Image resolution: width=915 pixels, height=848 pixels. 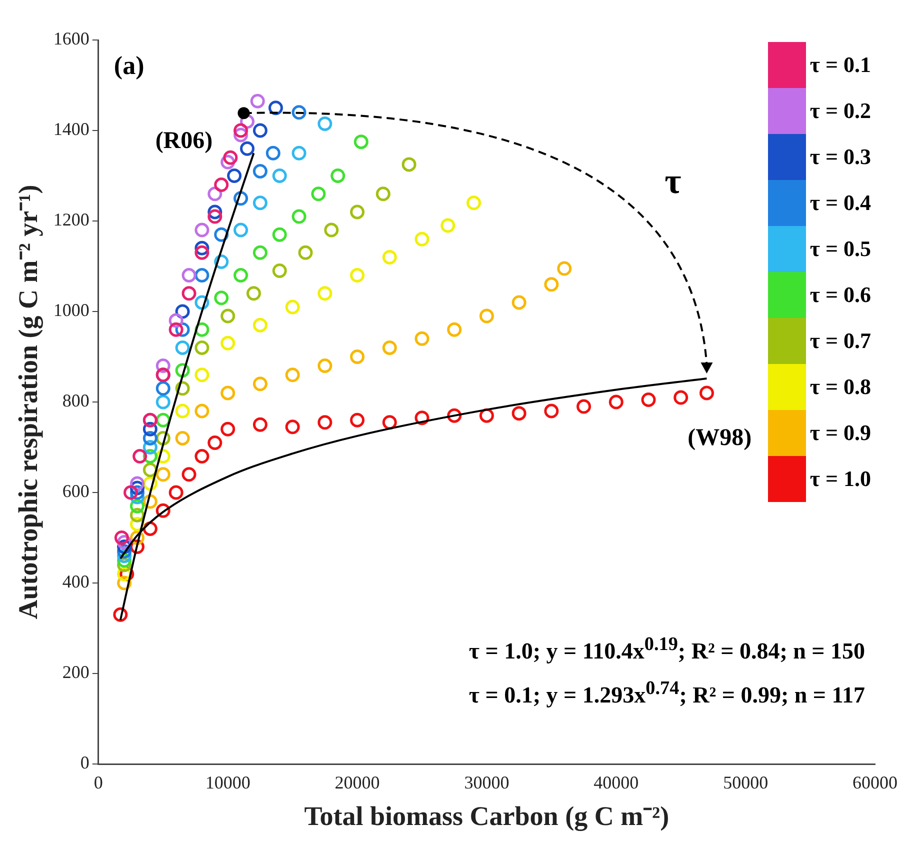 What do you see at coordinates (875, 782) in the screenshot?
I see `x-tick-label: 60000` at bounding box center [875, 782].